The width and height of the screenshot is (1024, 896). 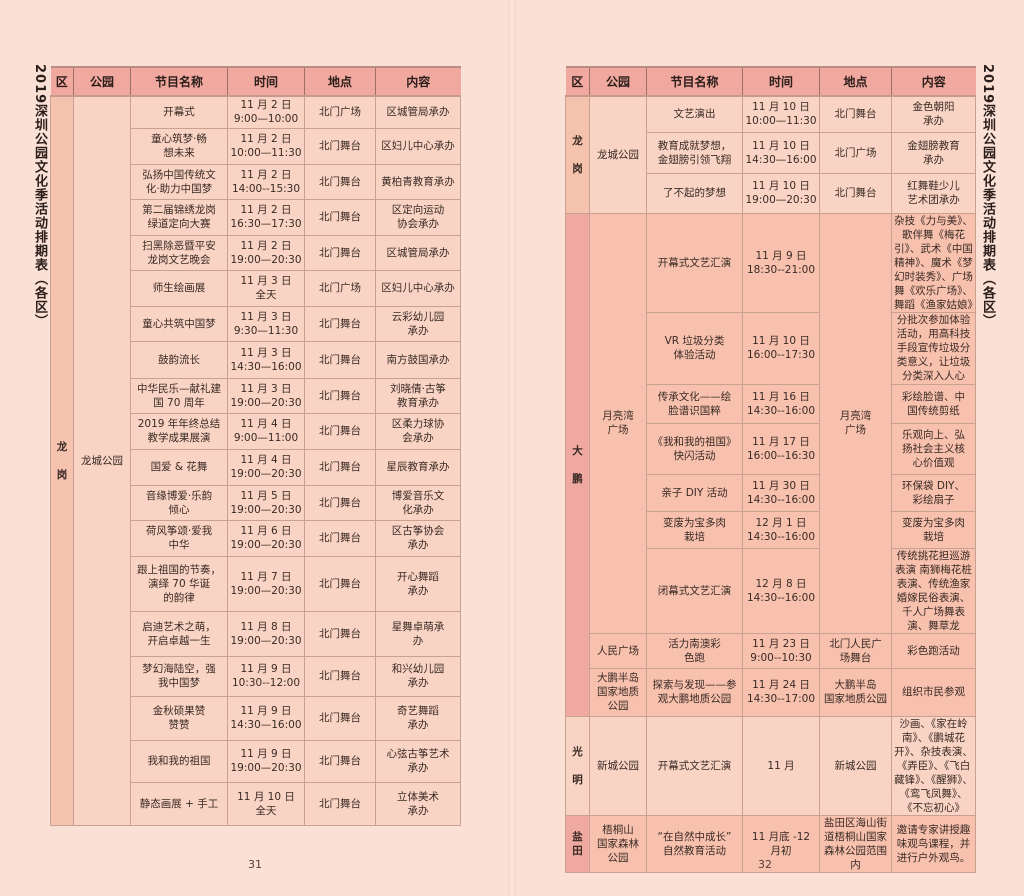 I want to click on content-cell: 金翅膀教育 承办, so click(x=933, y=152).